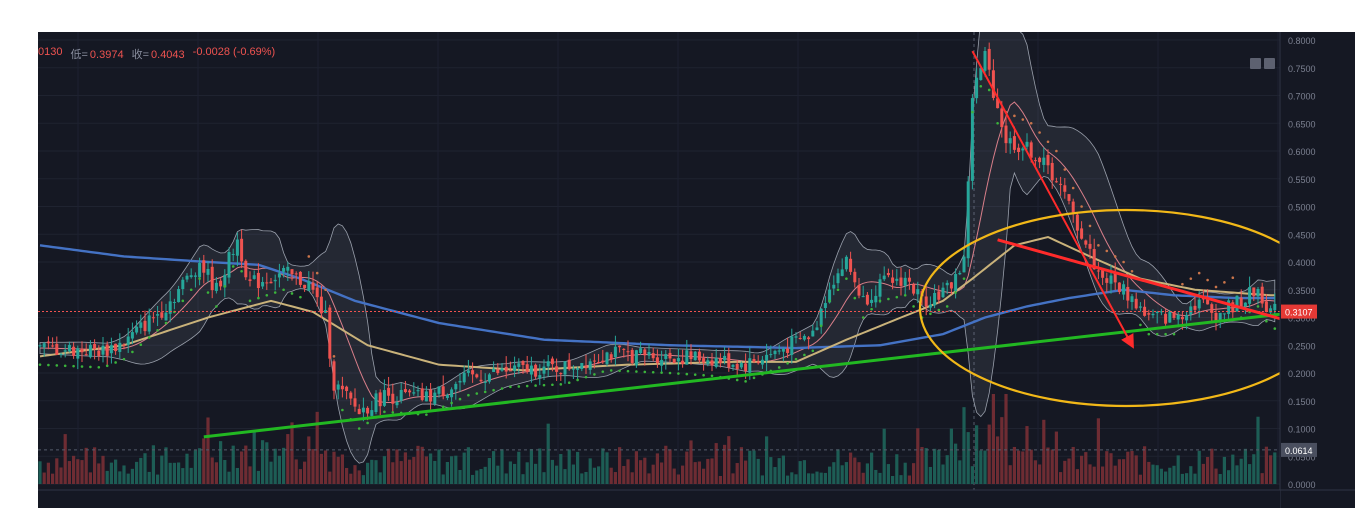  What do you see at coordinates (79, 55) in the screenshot?
I see `low-label: 低=` at bounding box center [79, 55].